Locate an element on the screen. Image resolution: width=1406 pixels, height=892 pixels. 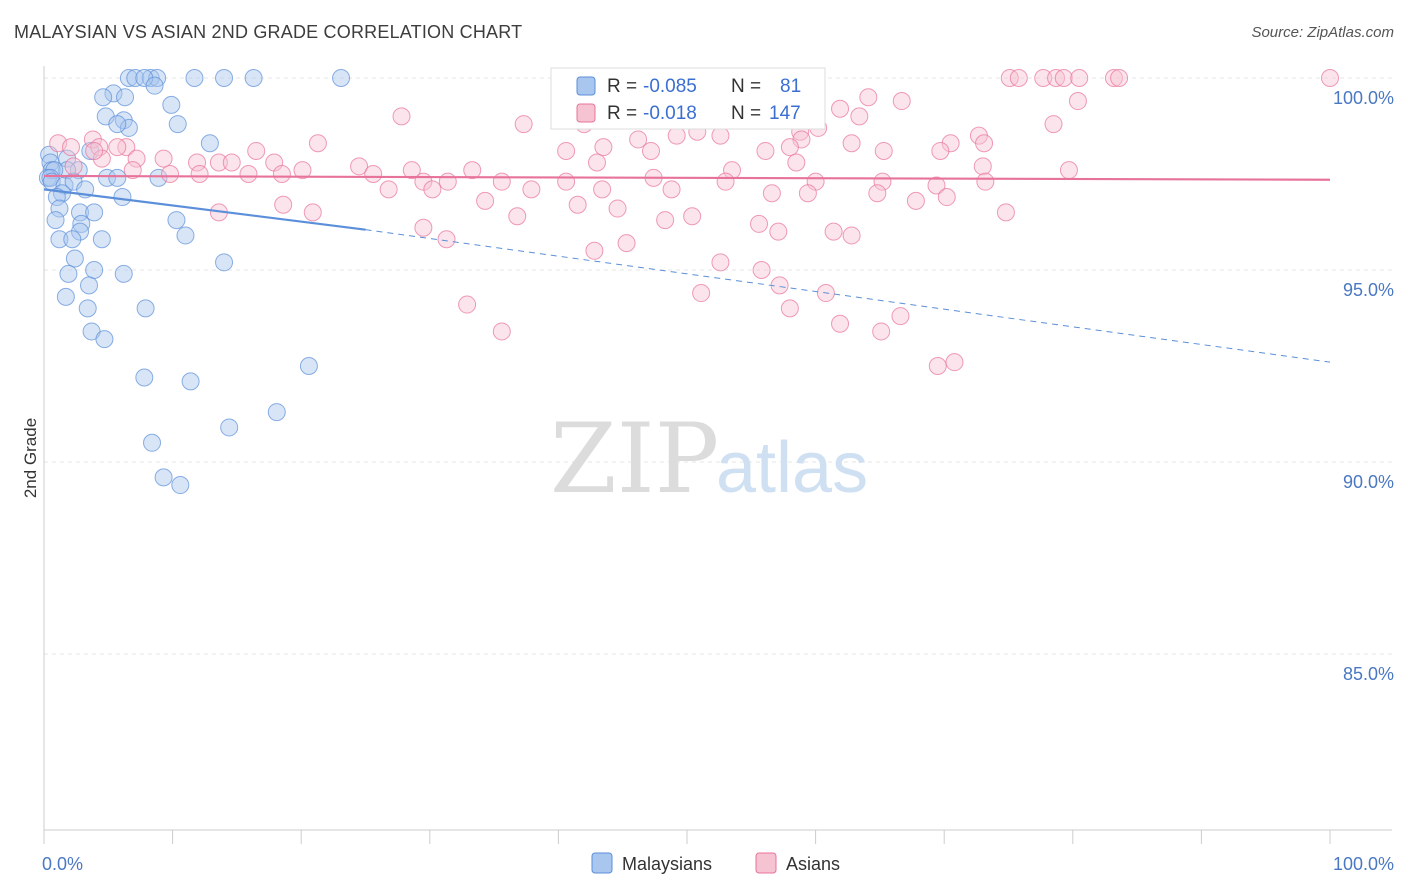
series-legend: Malaysians Asians is located at coordinates (715, 863).